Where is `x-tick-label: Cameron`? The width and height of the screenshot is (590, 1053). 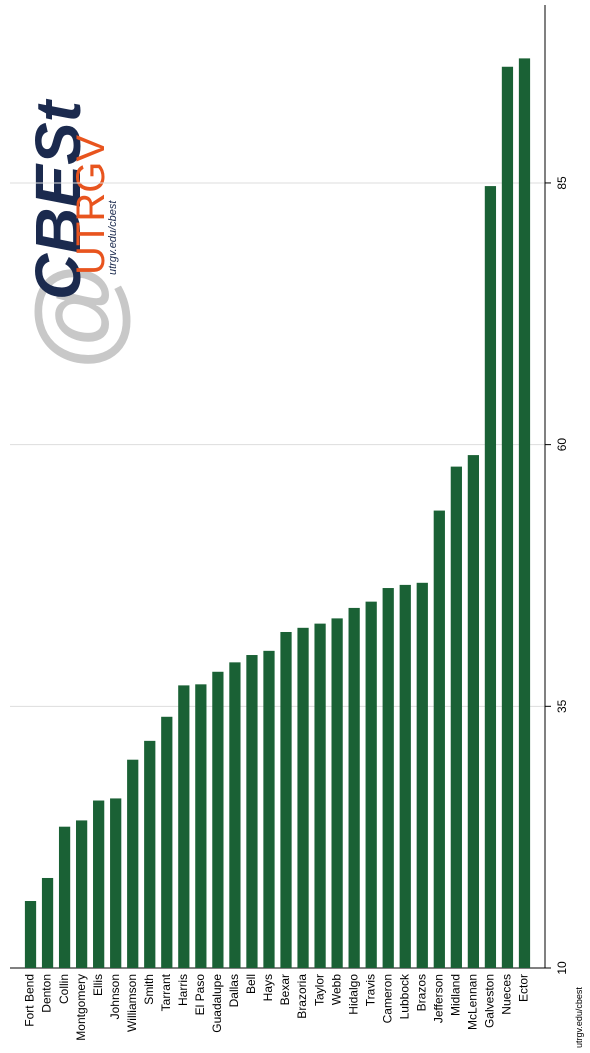
x-tick-label: Cameron is located at coordinates (387, 998).